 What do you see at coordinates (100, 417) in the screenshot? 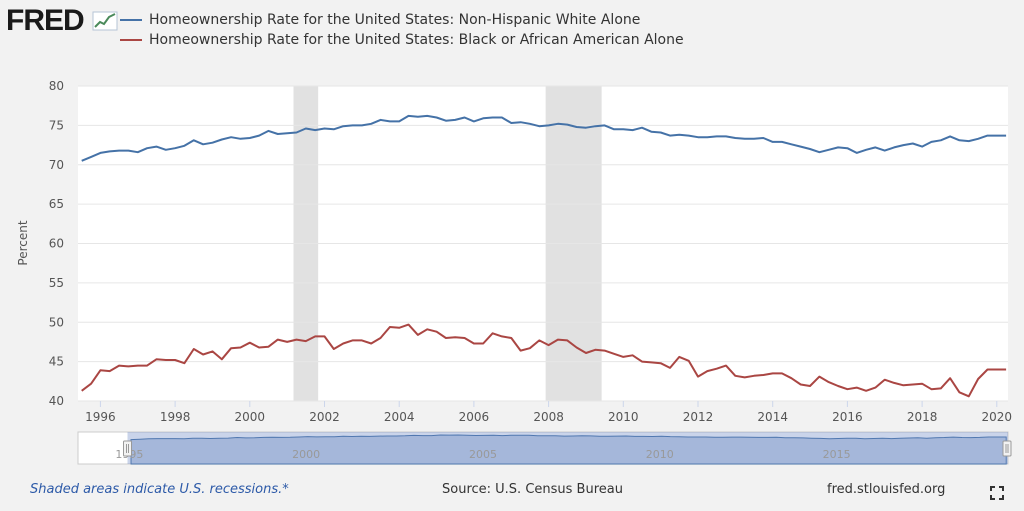
I see `x-tick-label: 1996` at bounding box center [100, 417].